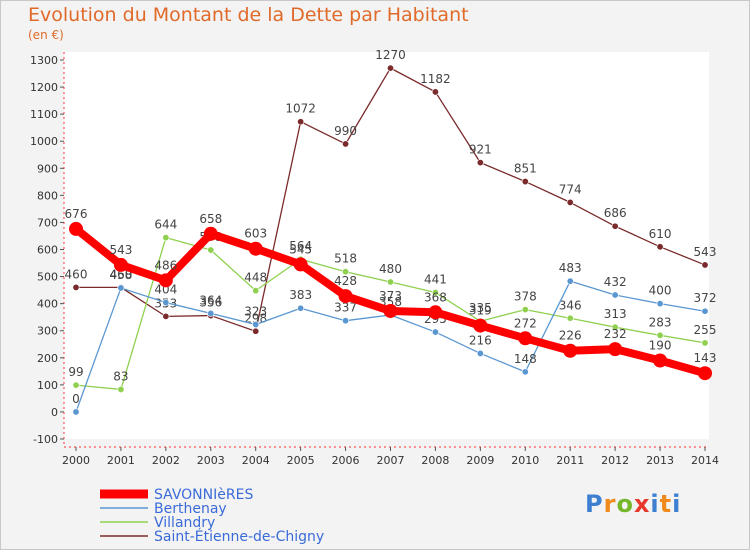 Image resolution: width=750 pixels, height=550 pixels. Describe the element at coordinates (345, 281) in the screenshot. I see `data-label: 428` at that location.